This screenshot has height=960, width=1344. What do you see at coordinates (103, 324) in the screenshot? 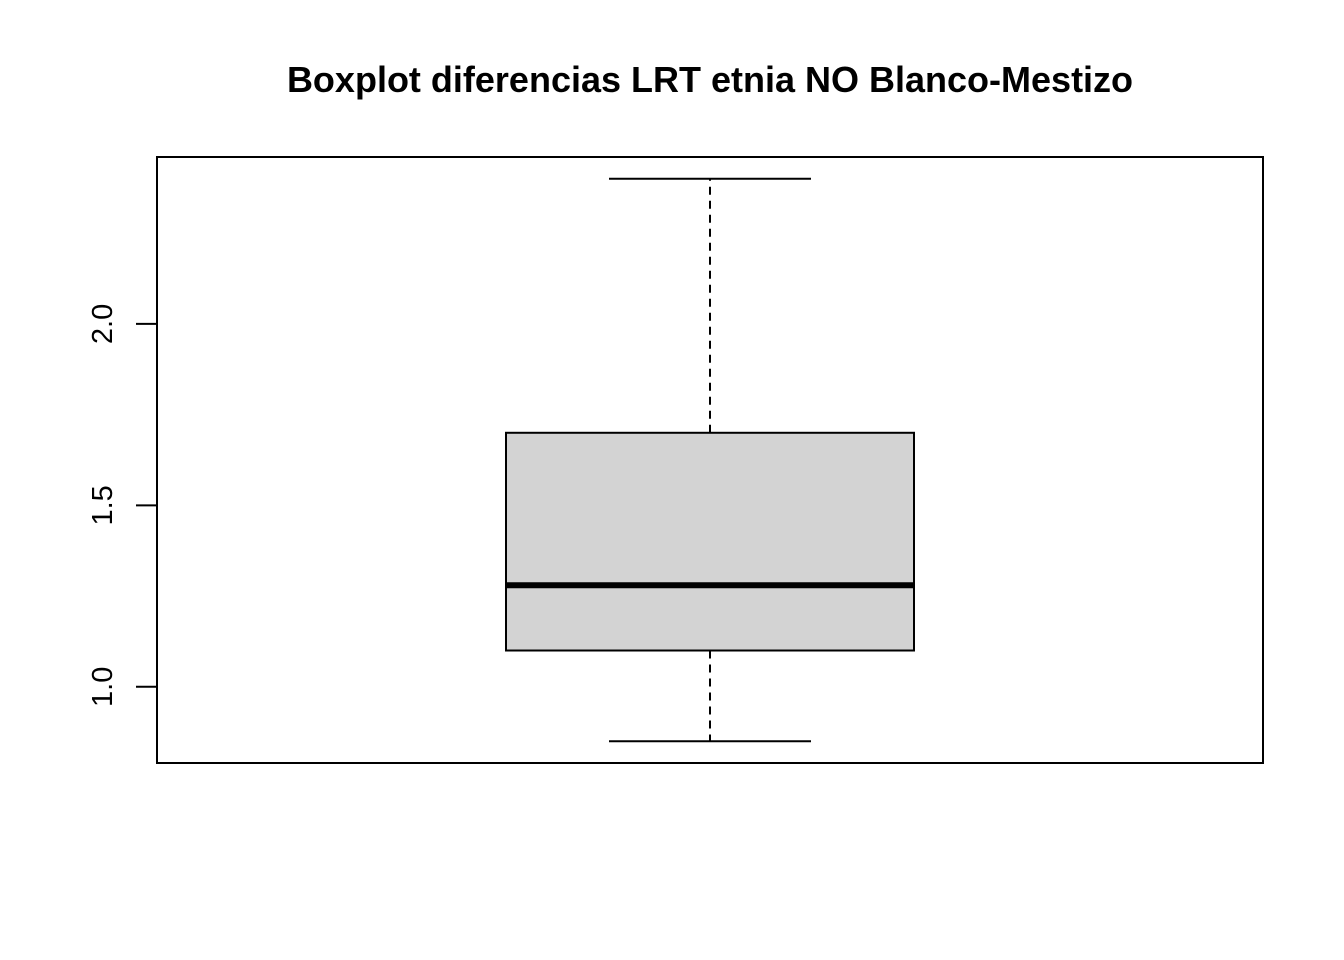
I see `y-tick-label: 2.0` at bounding box center [103, 324].